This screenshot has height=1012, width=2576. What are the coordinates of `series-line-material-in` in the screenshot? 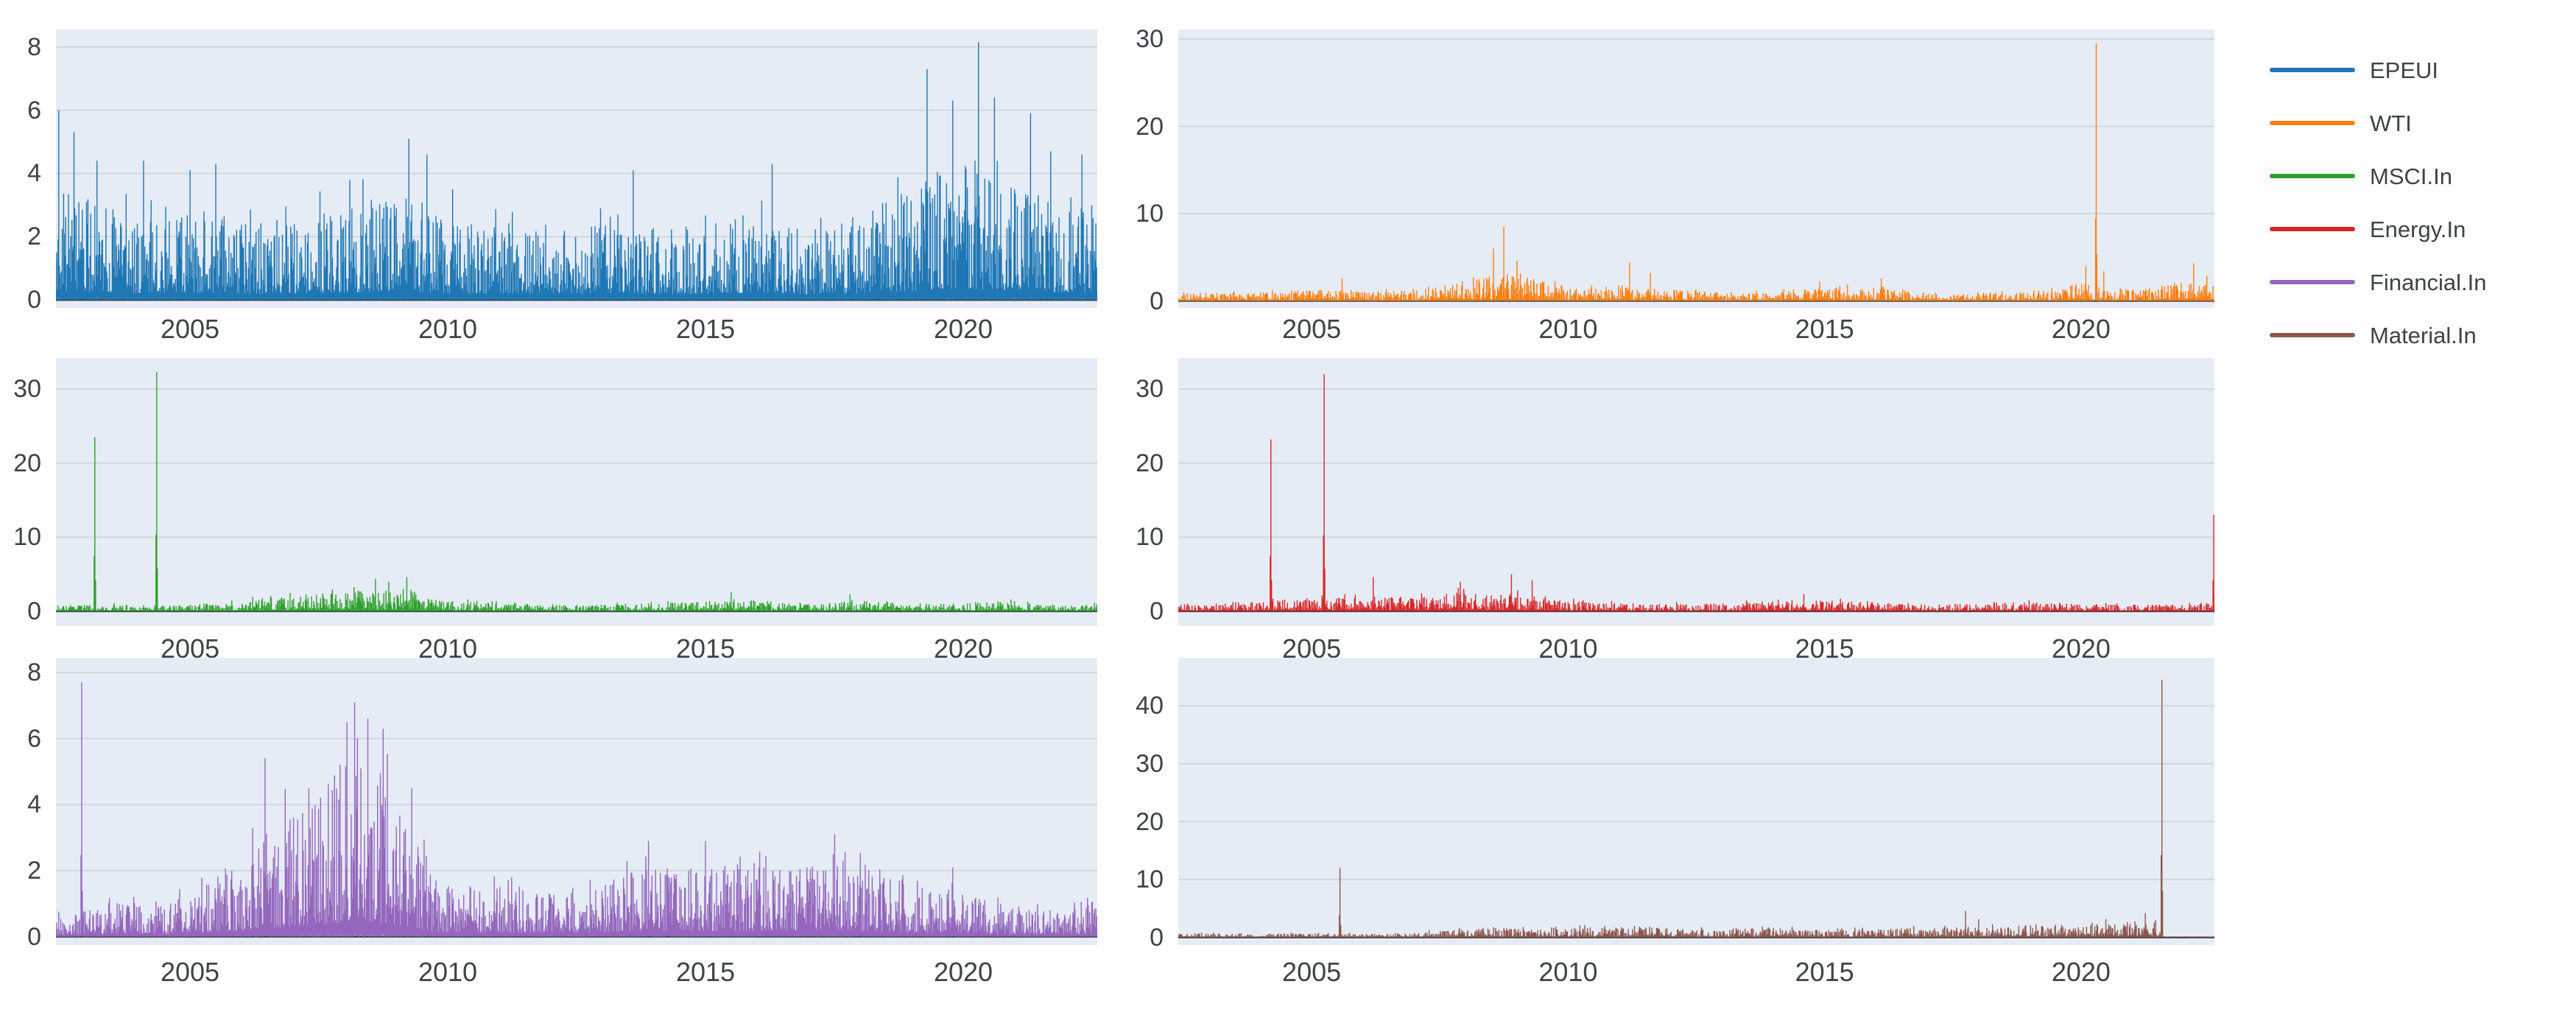 It's located at (1696, 809).